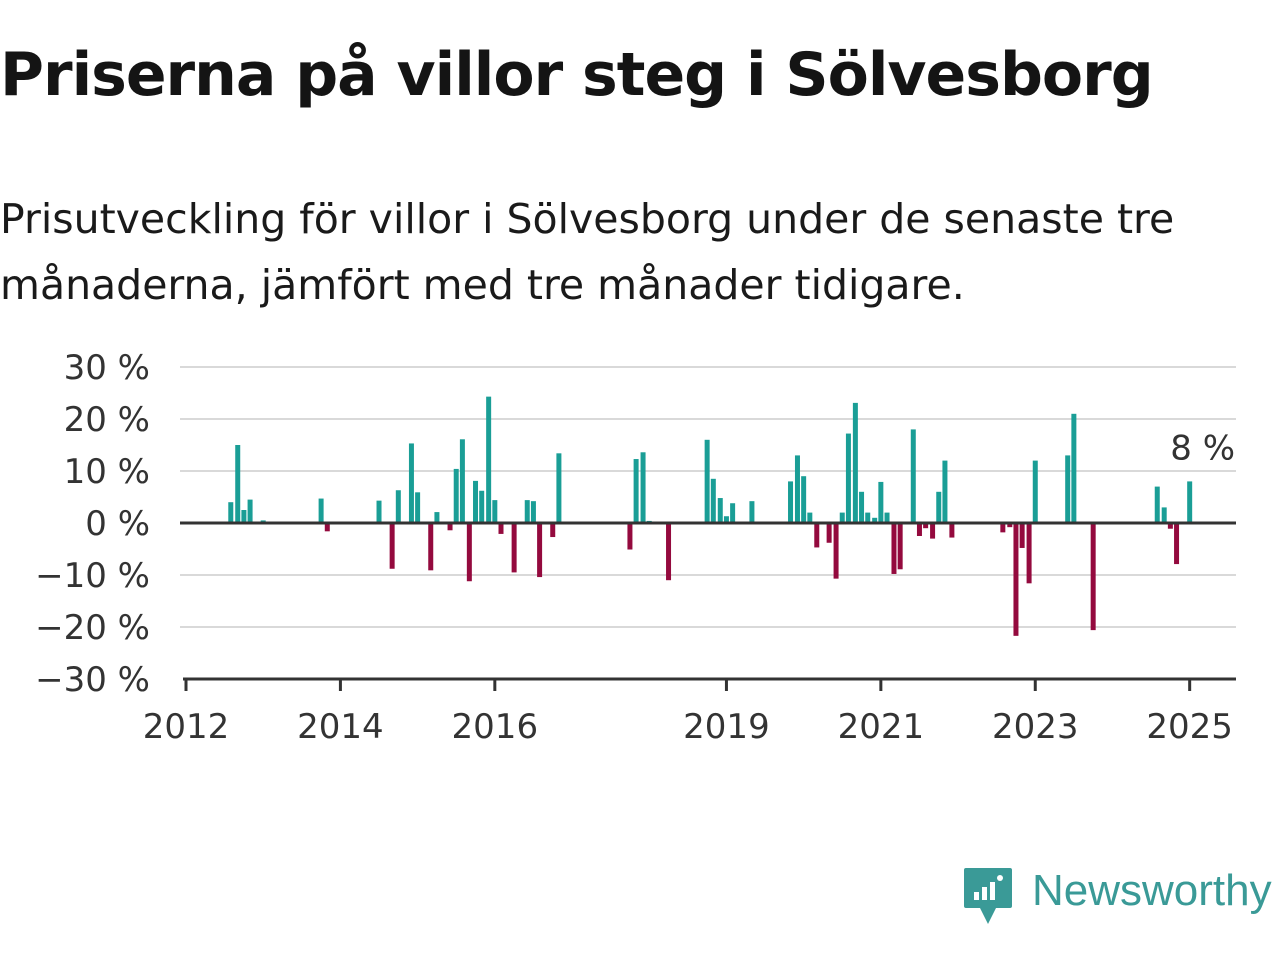 This screenshot has height=960, width=1280. I want to click on x-axis-ticks: 2012 2014 2016 2019 2021 2023 2025, so click(688, 713).